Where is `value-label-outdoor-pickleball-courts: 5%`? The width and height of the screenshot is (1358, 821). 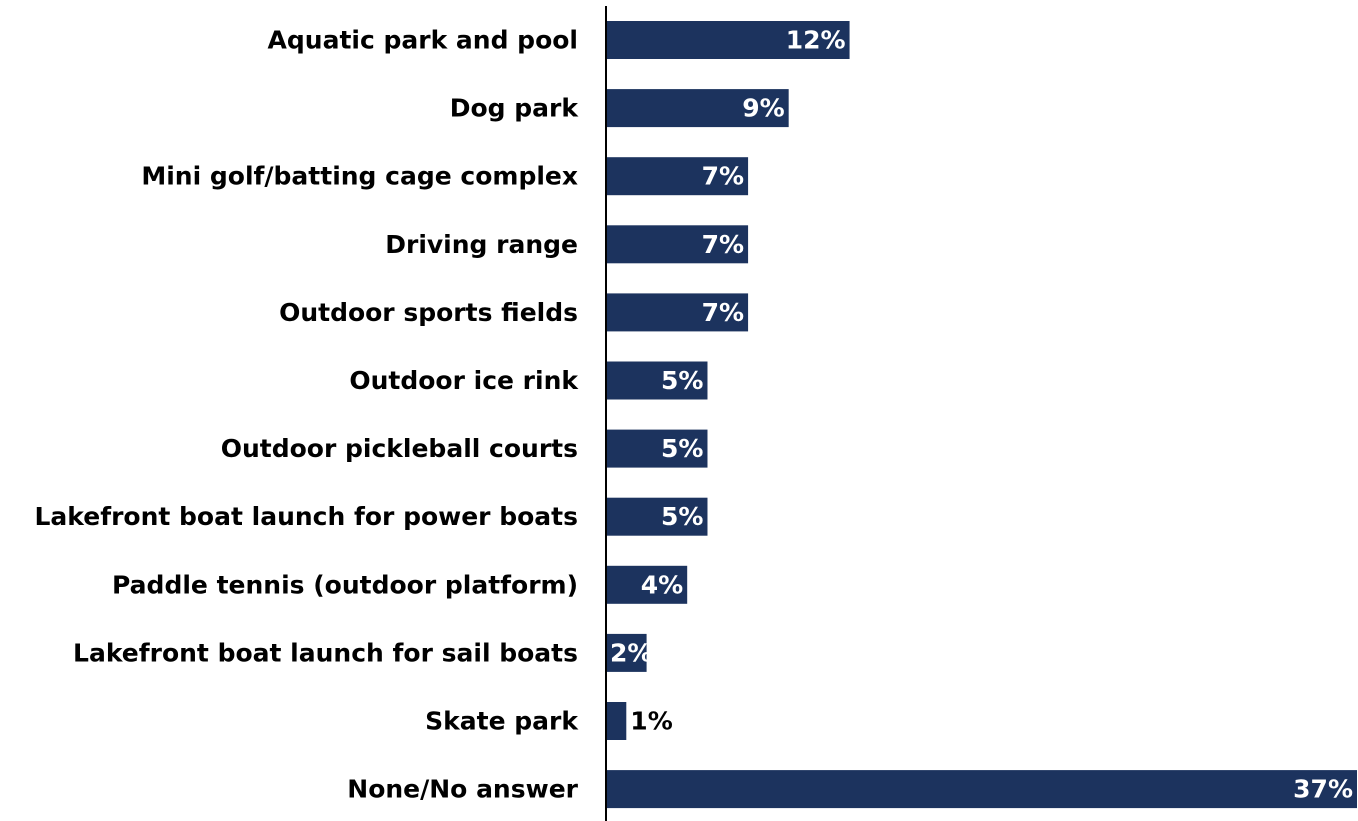 value-label-outdoor-pickleball-courts: 5% is located at coordinates (682, 448).